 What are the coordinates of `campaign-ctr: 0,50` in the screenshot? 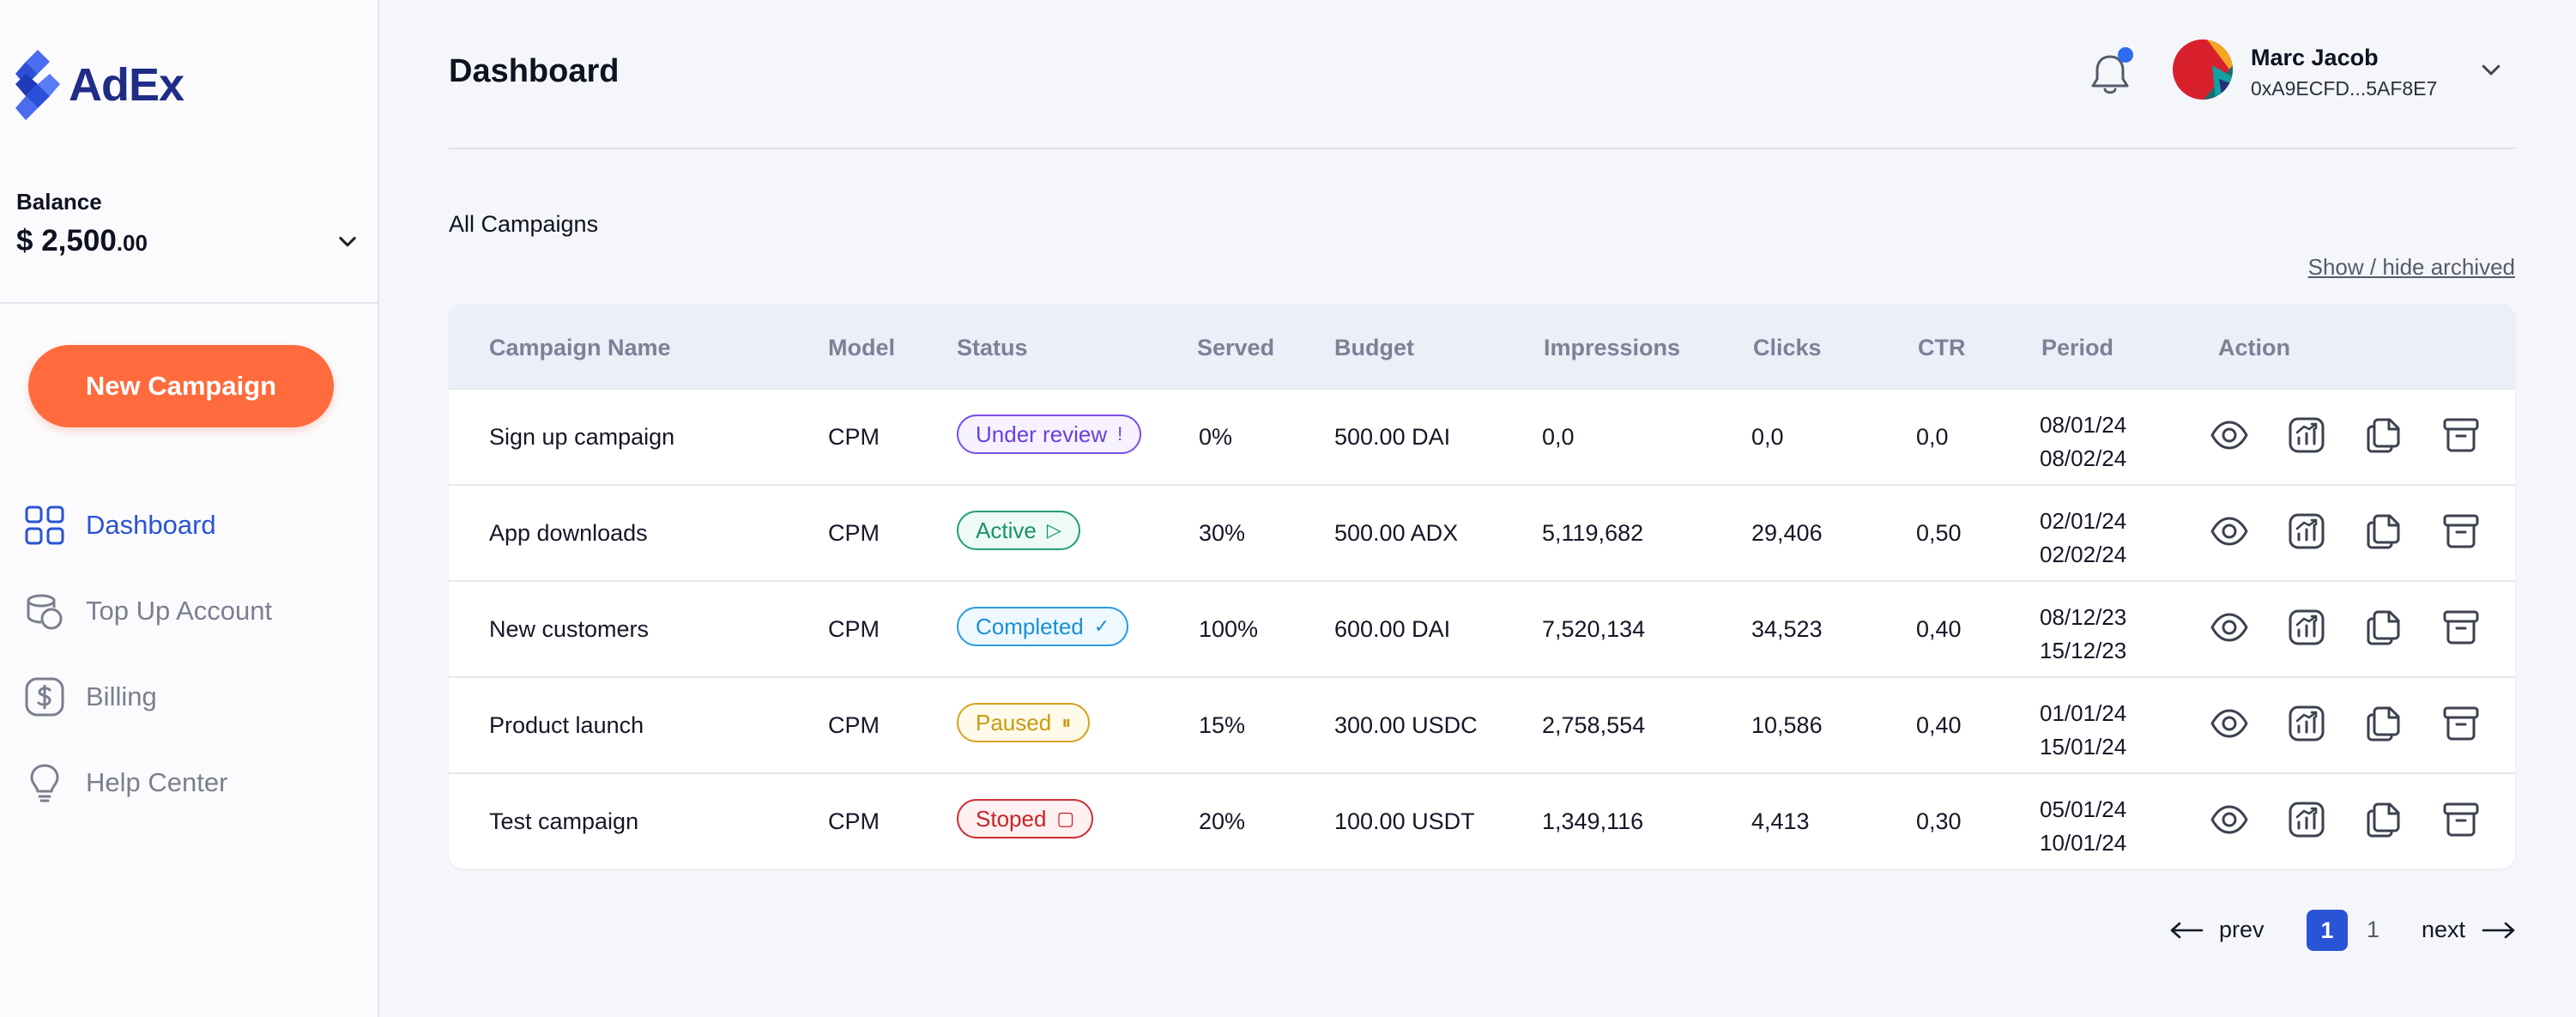 It's located at (1939, 533).